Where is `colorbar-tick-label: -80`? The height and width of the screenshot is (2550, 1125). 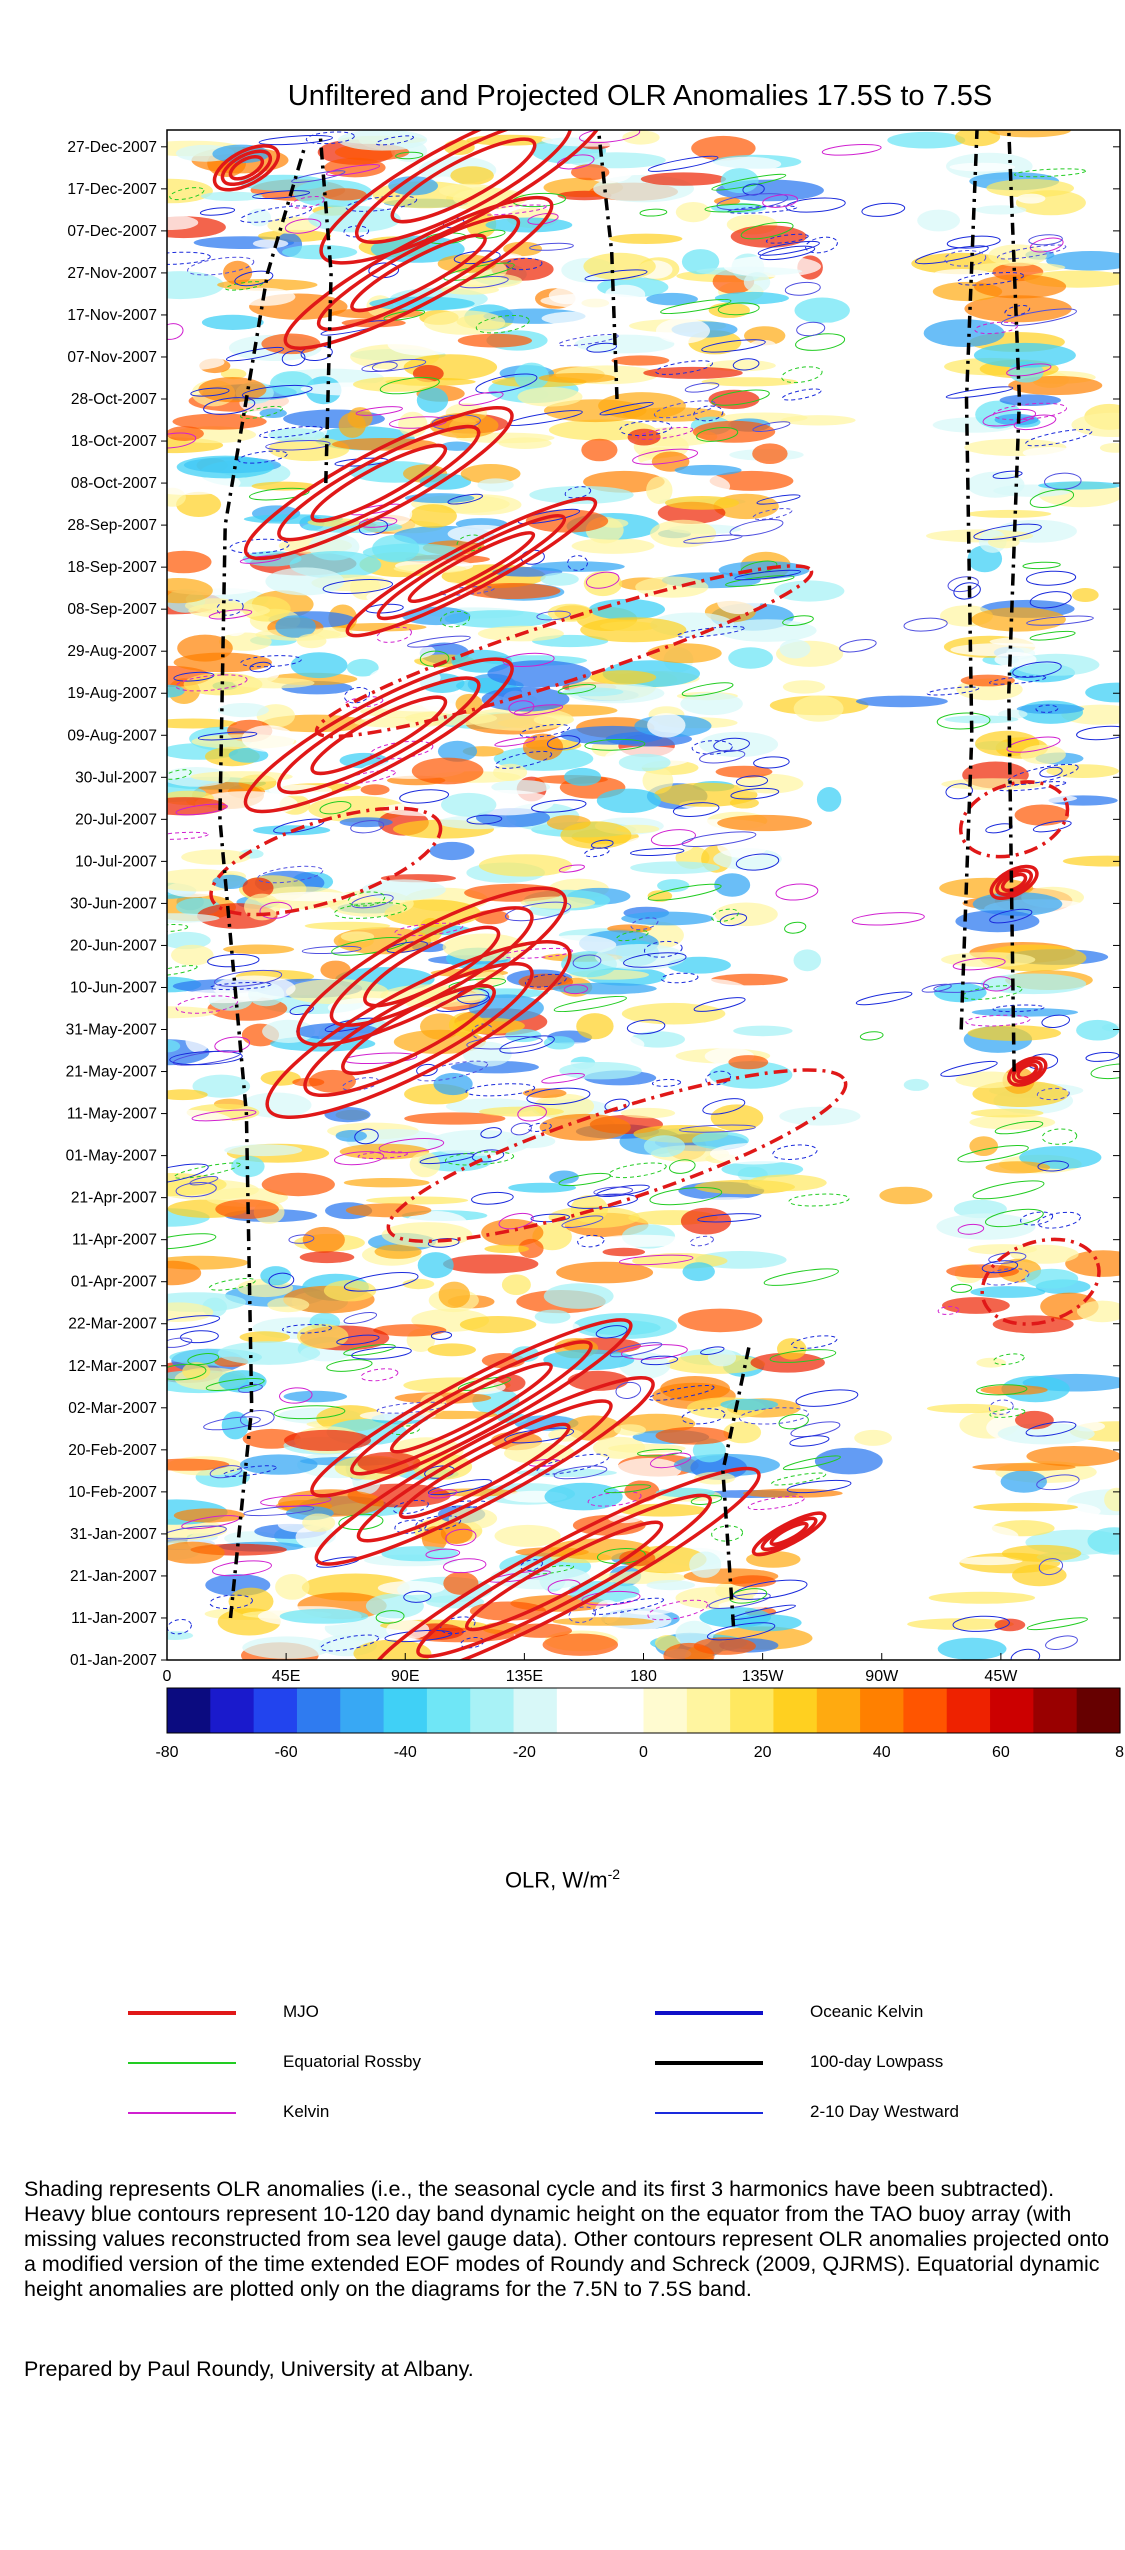 colorbar-tick-label: -80 is located at coordinates (166, 1752).